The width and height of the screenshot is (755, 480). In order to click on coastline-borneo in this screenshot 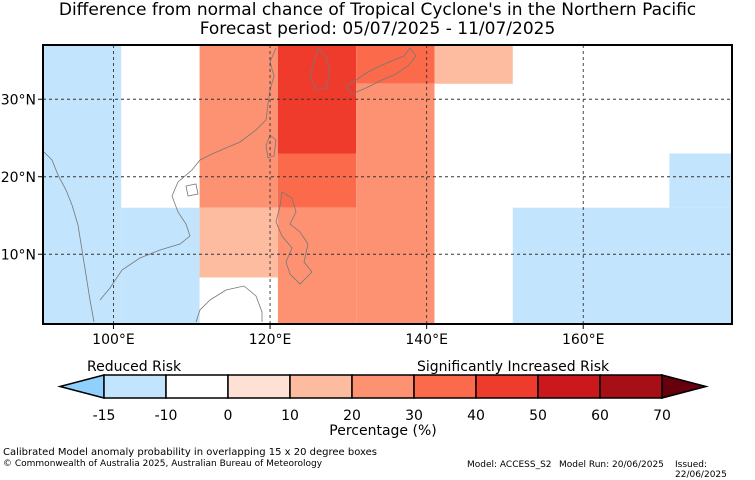, I will do `click(229, 304)`.